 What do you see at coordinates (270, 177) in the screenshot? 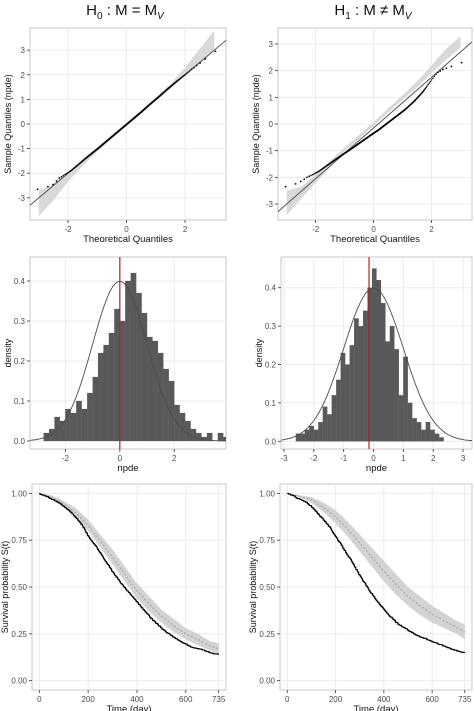
I see `y-tick-label: -2` at bounding box center [270, 177].